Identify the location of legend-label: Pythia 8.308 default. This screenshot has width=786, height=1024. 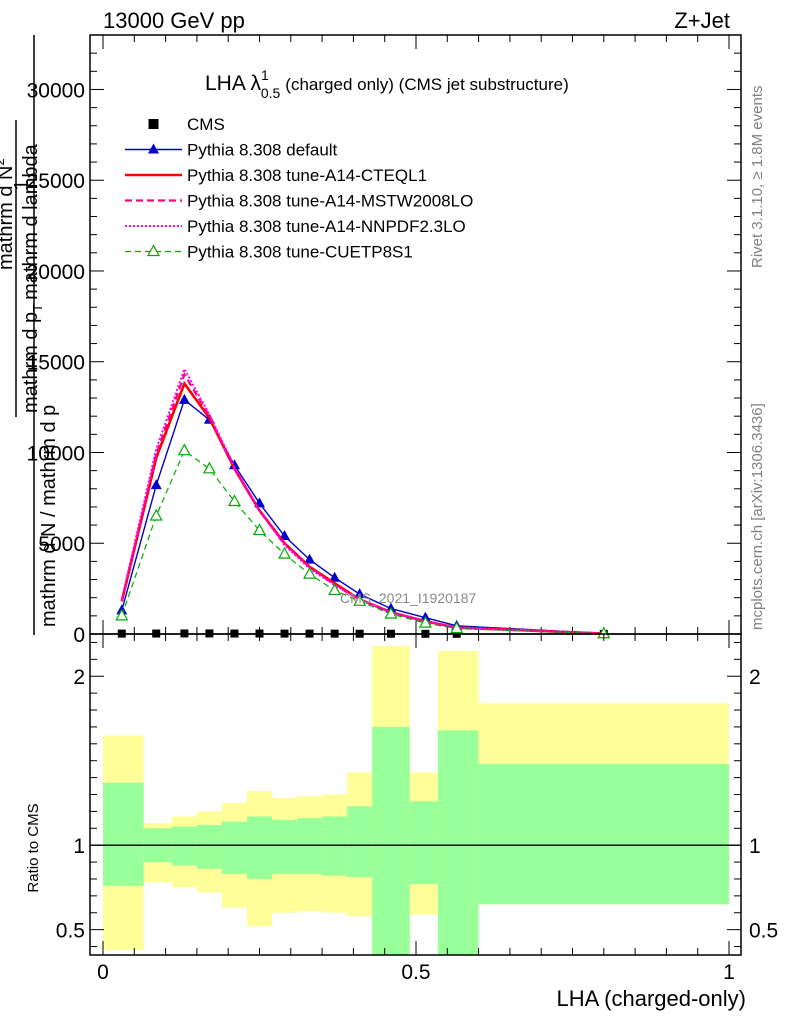
(262, 150).